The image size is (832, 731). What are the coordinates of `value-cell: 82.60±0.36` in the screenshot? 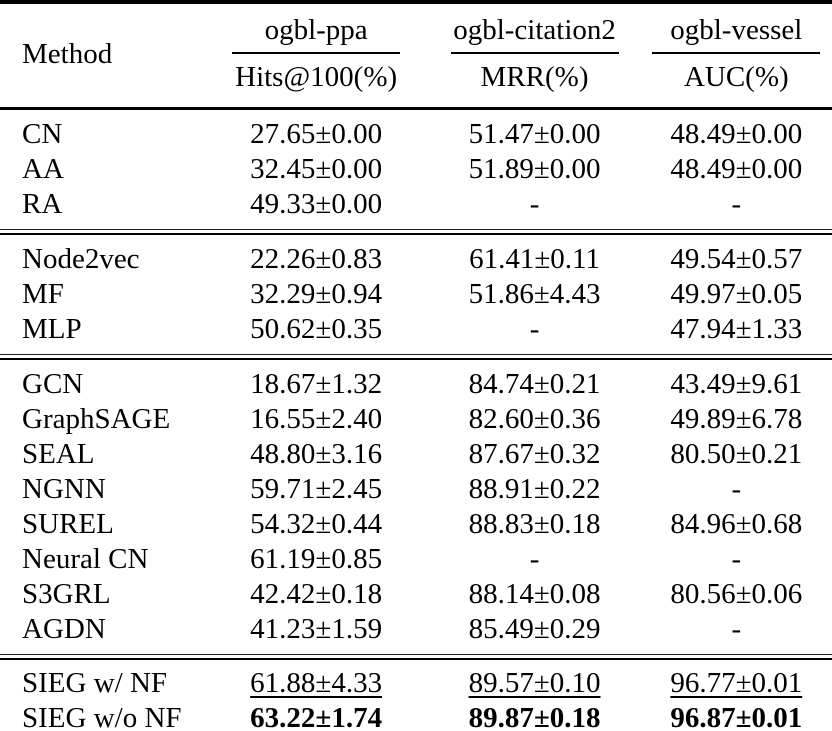 It's located at (534, 419).